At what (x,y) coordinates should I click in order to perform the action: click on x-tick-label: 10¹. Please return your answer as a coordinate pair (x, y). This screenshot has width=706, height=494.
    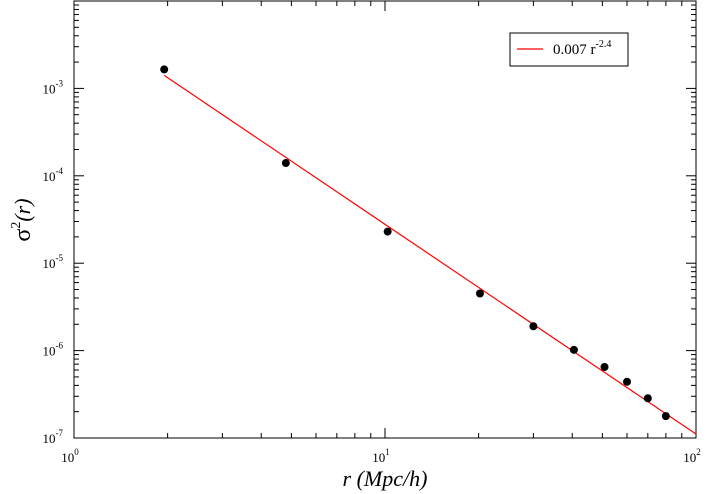
    Looking at the image, I should click on (381, 456).